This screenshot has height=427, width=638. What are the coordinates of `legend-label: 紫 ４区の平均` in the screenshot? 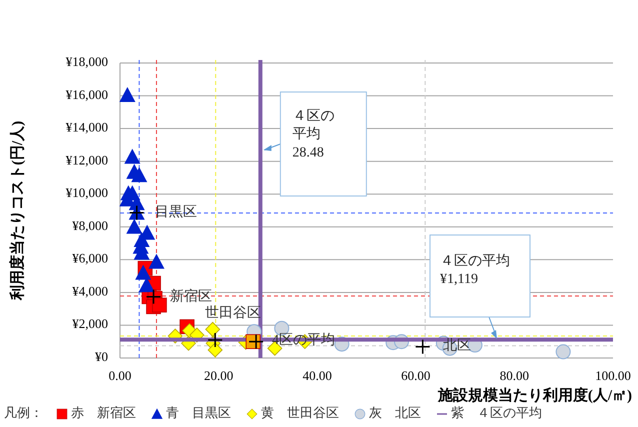 It's located at (496, 412).